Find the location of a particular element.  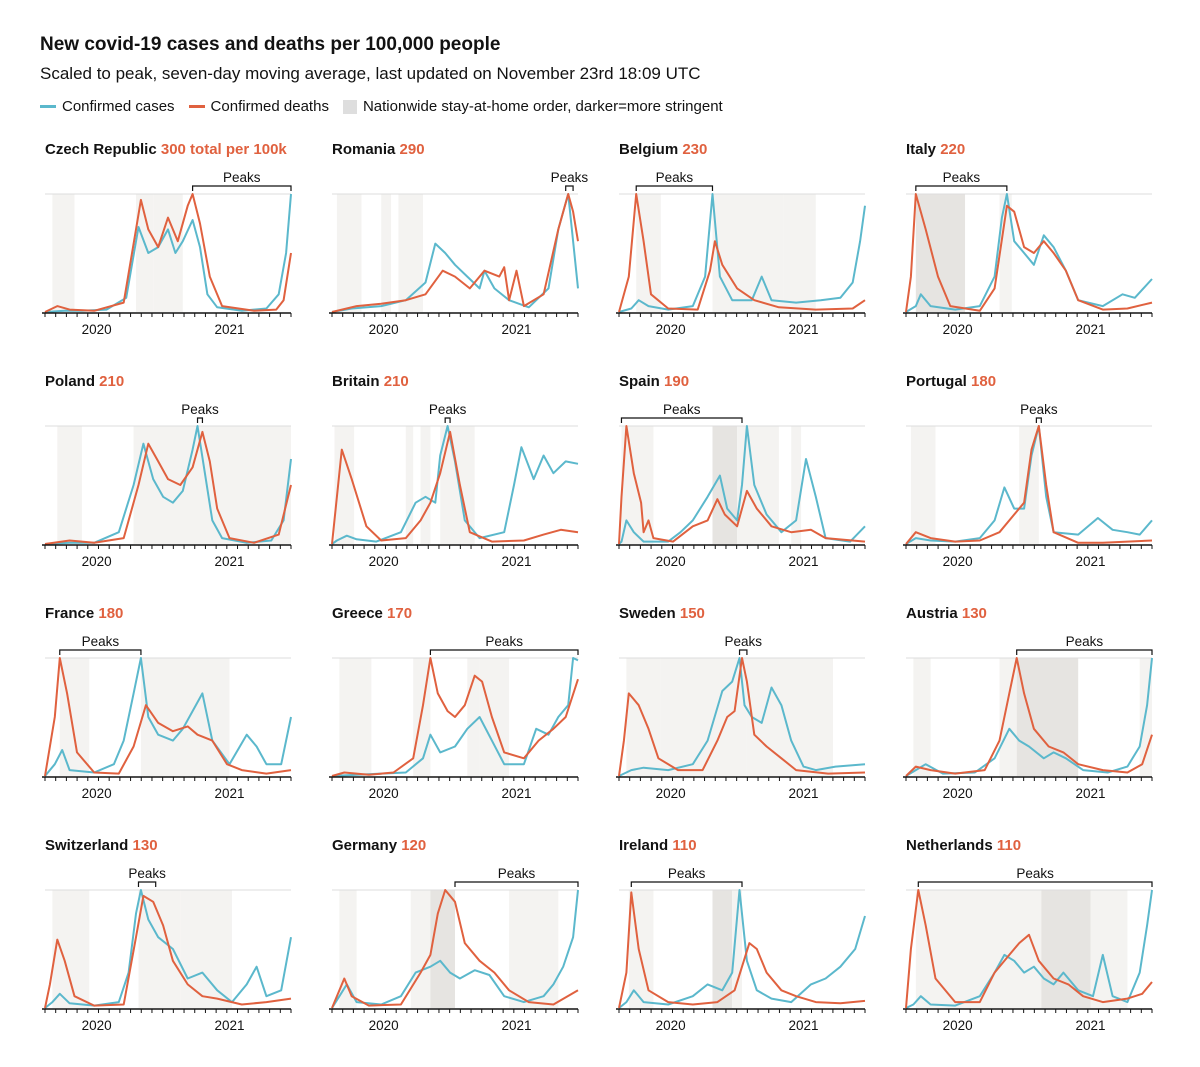

panel-title: Portugal 180 is located at coordinates (951, 381).